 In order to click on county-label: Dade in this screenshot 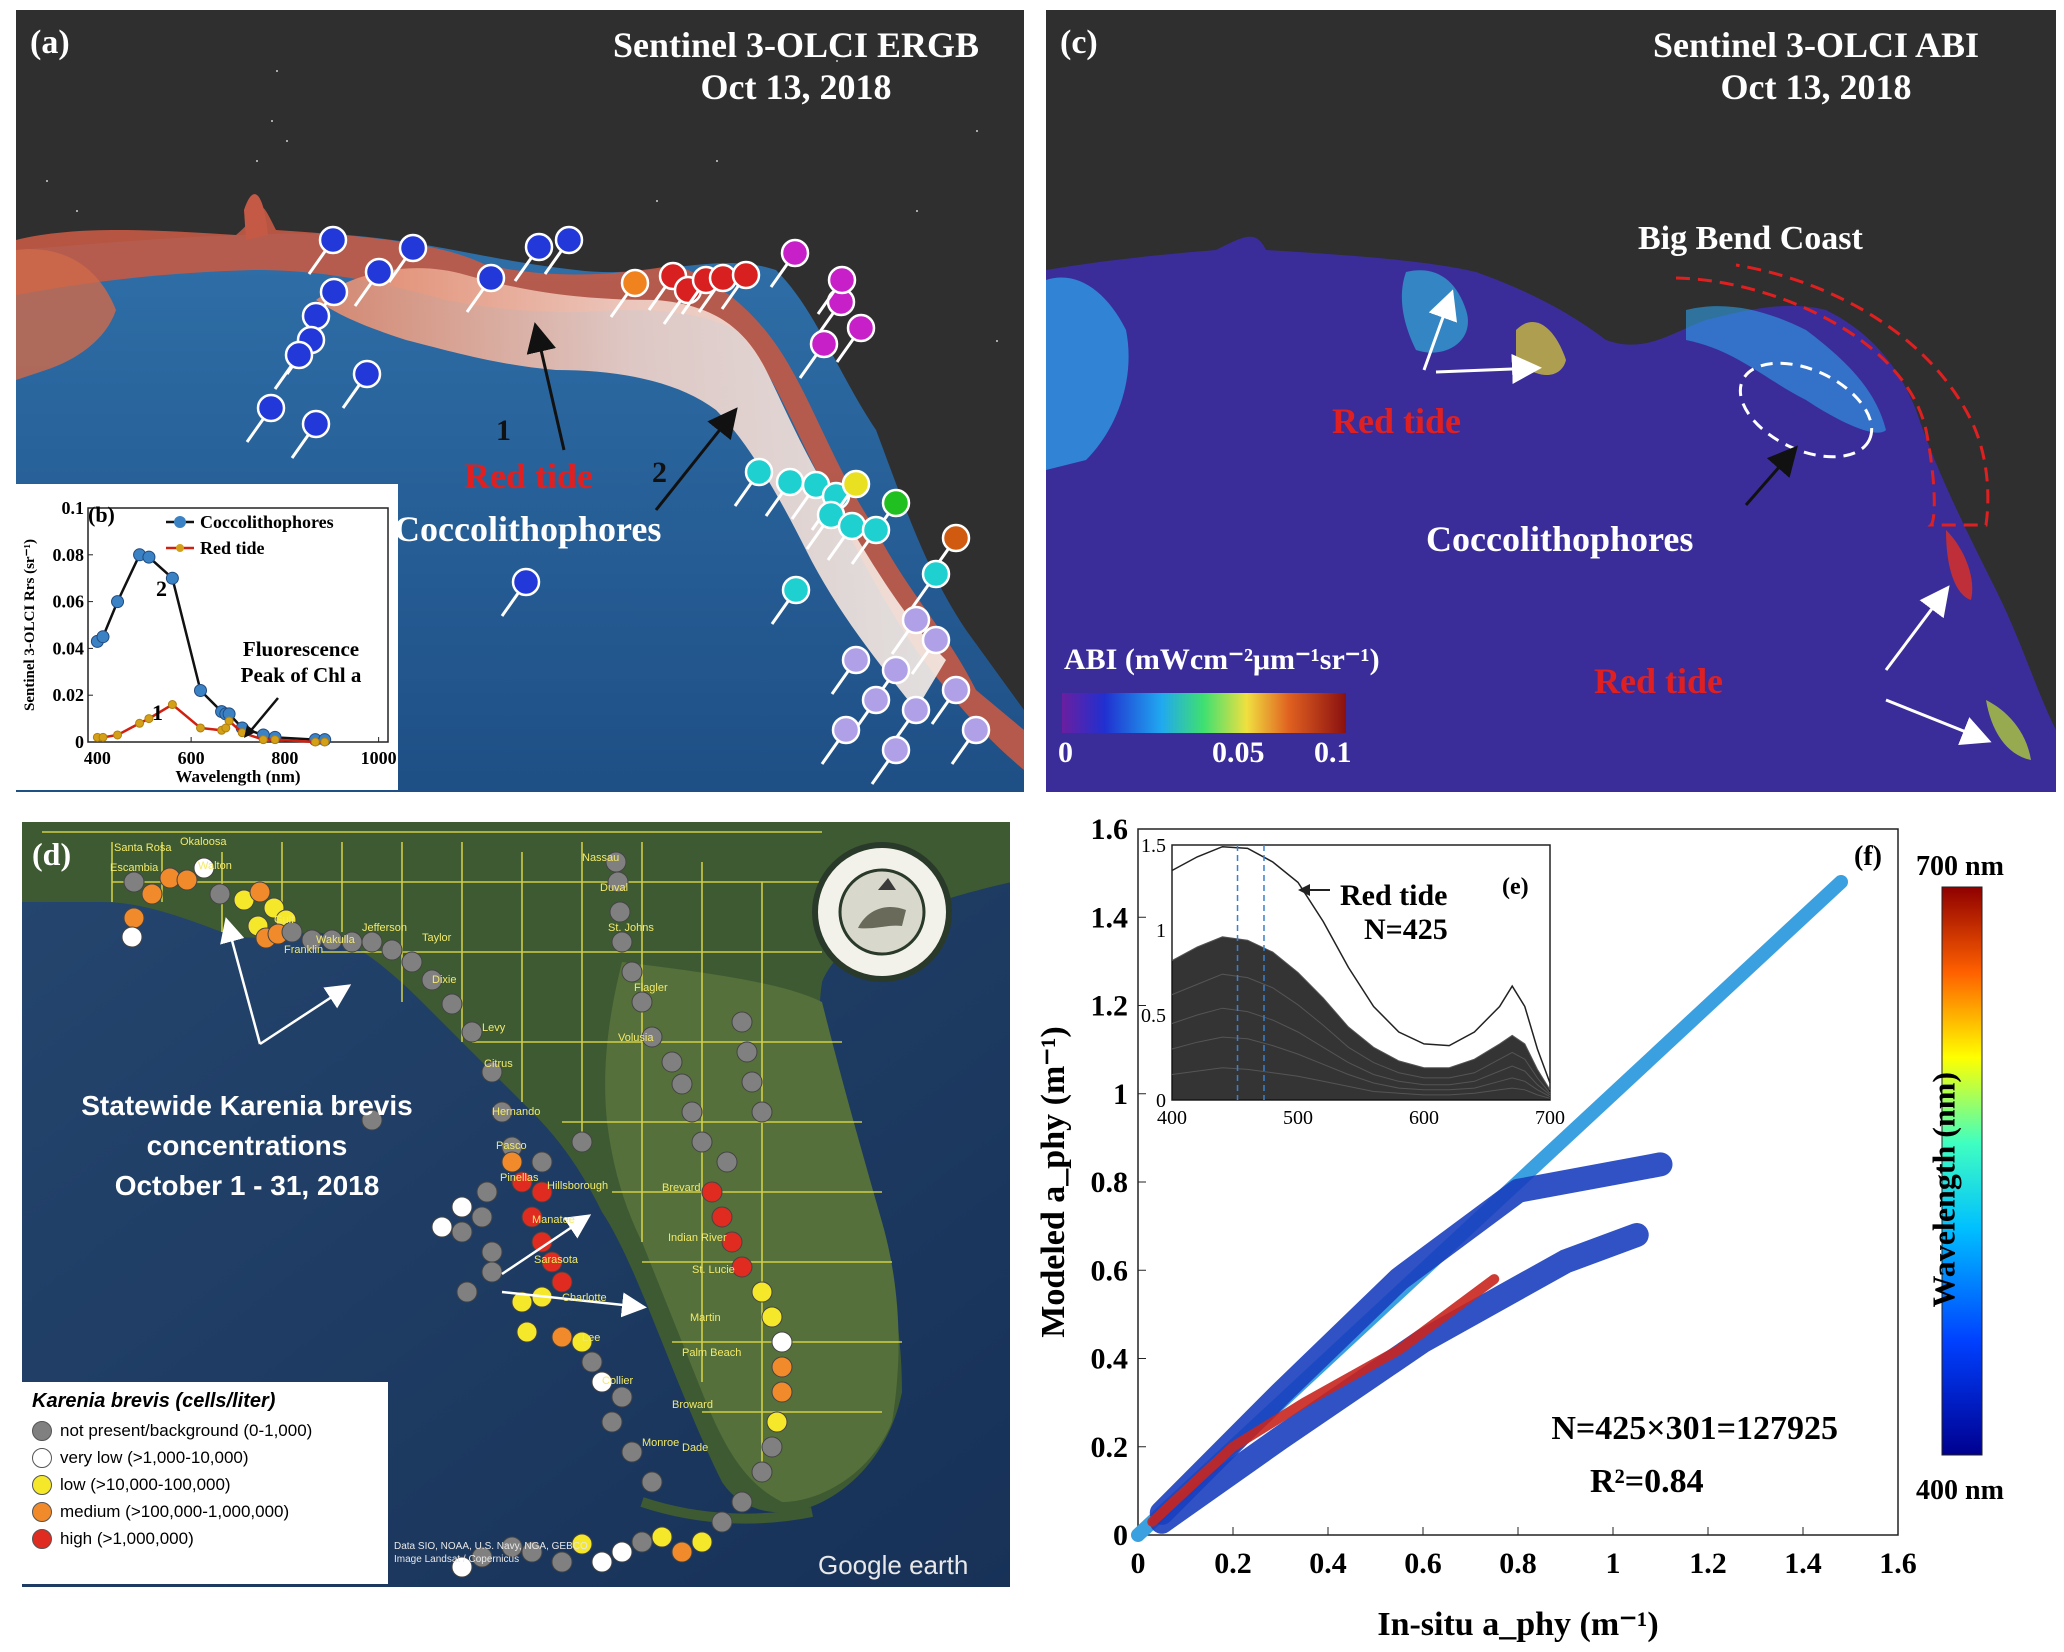, I will do `click(695, 1448)`.